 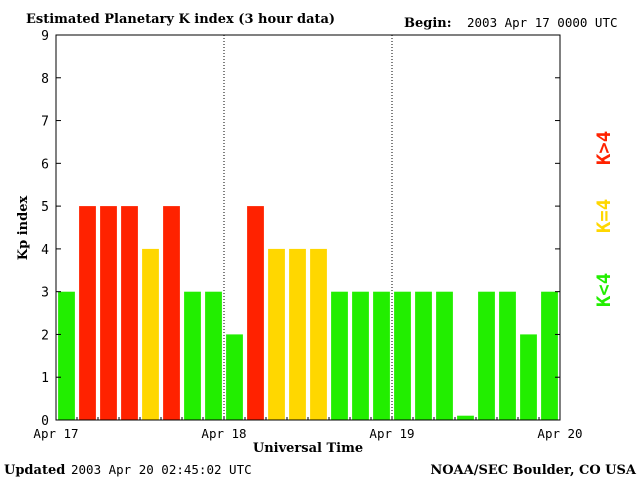 What do you see at coordinates (45, 207) in the screenshot?
I see `y-tick-label: 5` at bounding box center [45, 207].